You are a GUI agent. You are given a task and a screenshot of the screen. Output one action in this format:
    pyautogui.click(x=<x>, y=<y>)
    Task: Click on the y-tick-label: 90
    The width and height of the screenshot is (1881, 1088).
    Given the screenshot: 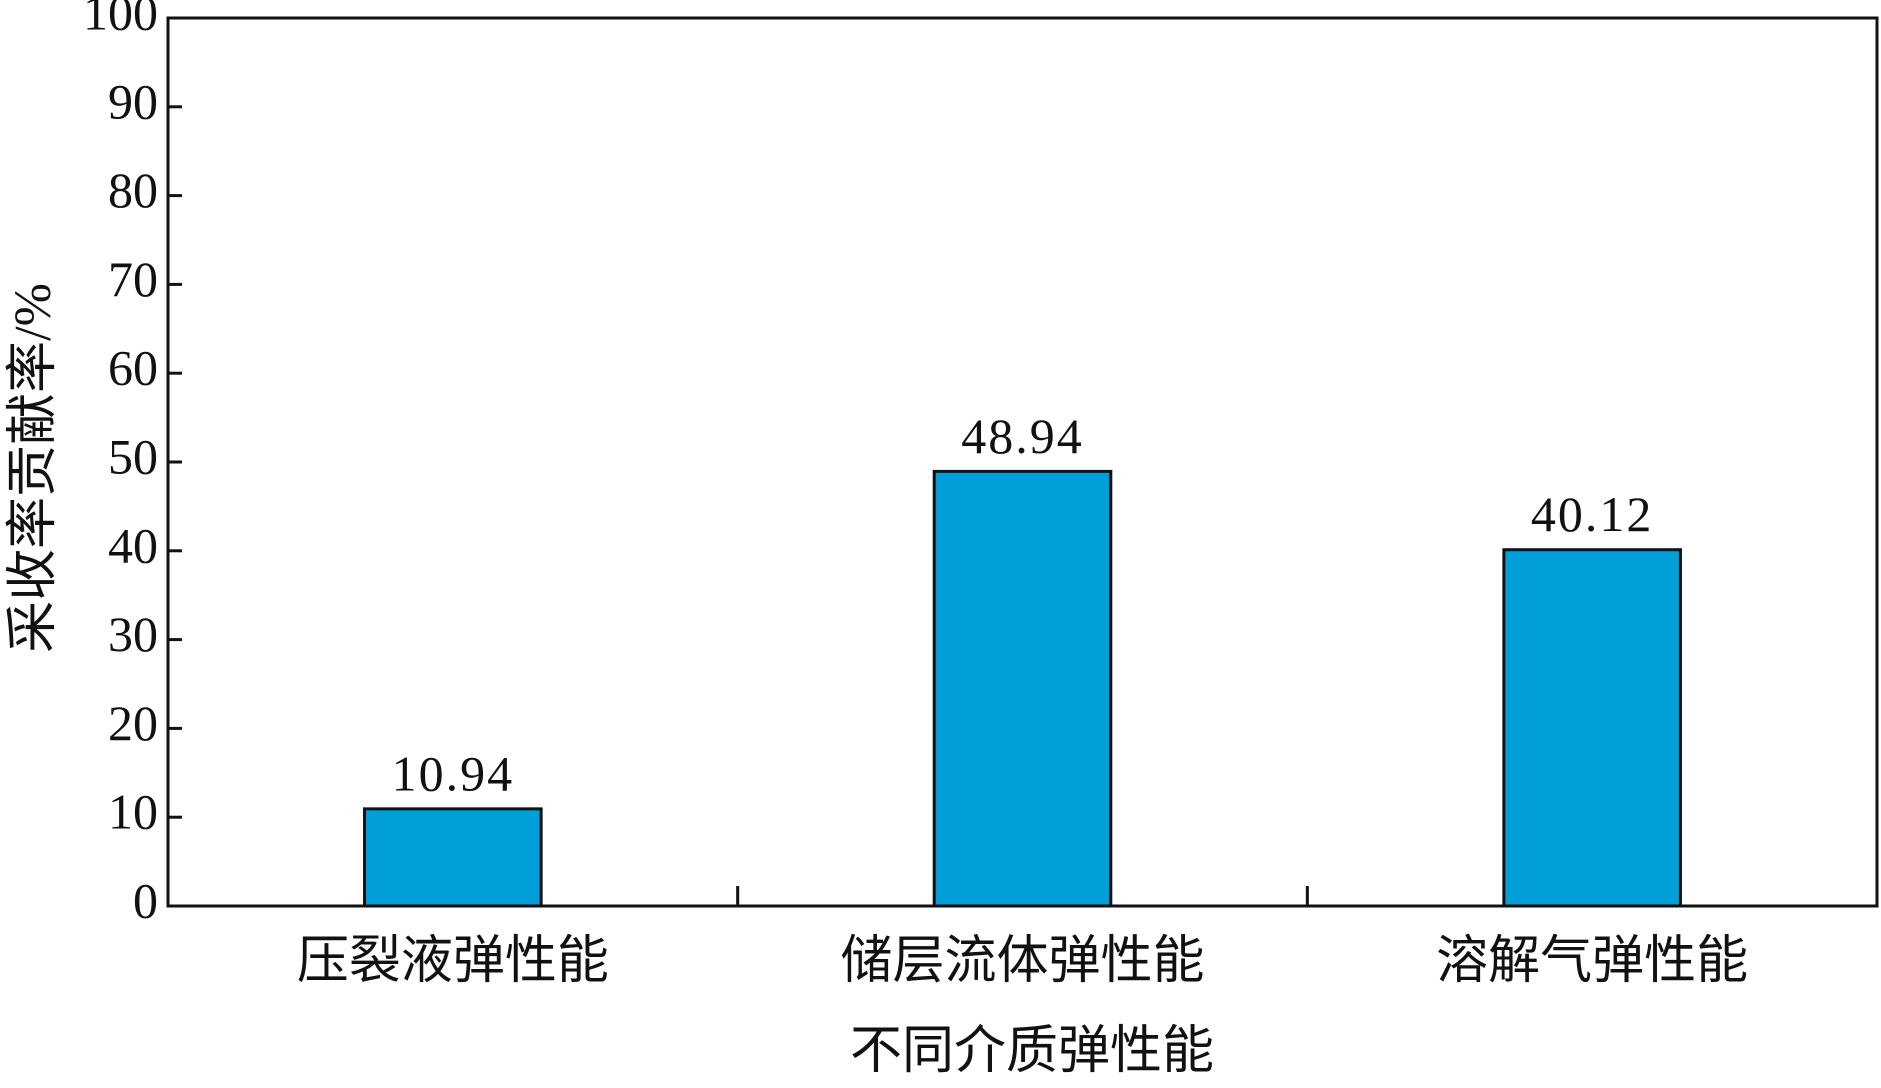 What is the action you would take?
    pyautogui.click(x=133, y=101)
    